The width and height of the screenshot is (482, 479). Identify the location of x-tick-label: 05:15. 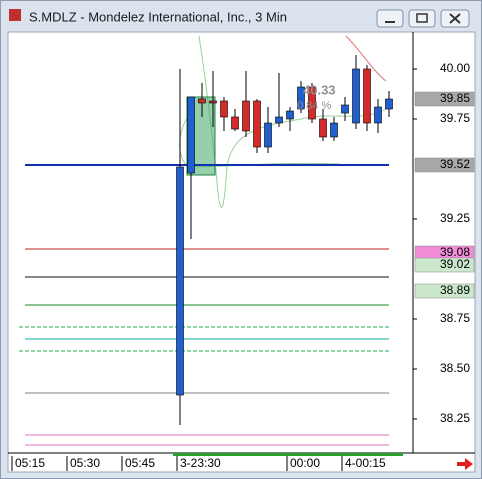
(30, 463).